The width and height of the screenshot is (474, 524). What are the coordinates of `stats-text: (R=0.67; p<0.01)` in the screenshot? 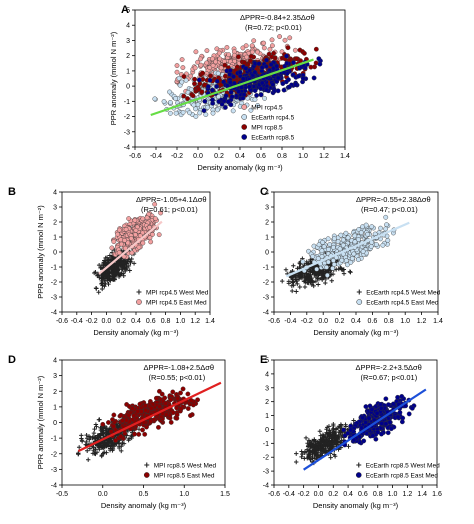 It's located at (389, 377).